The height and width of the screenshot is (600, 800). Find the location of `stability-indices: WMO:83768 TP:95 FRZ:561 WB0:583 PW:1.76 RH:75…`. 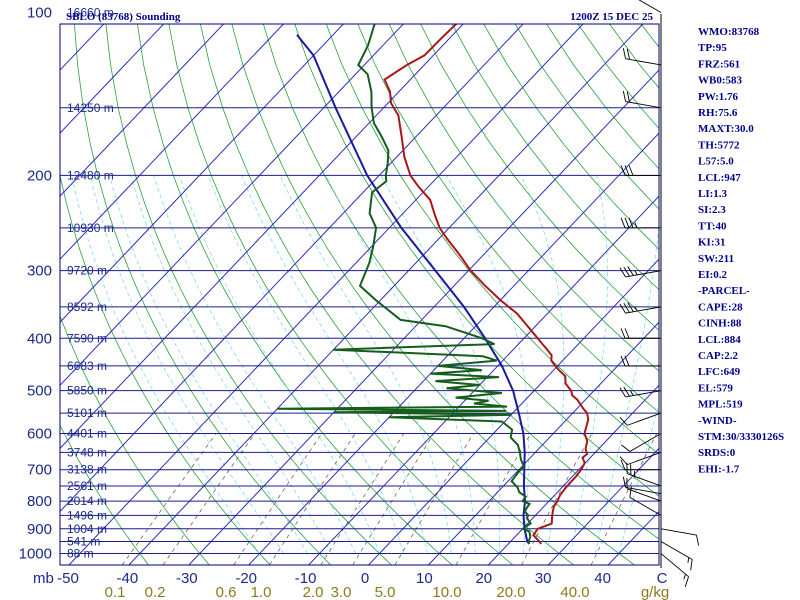

stability-indices: WMO:83768 TP:95 FRZ:561 WB0:583 PW:1.76 RH:75… is located at coordinates (741, 250).